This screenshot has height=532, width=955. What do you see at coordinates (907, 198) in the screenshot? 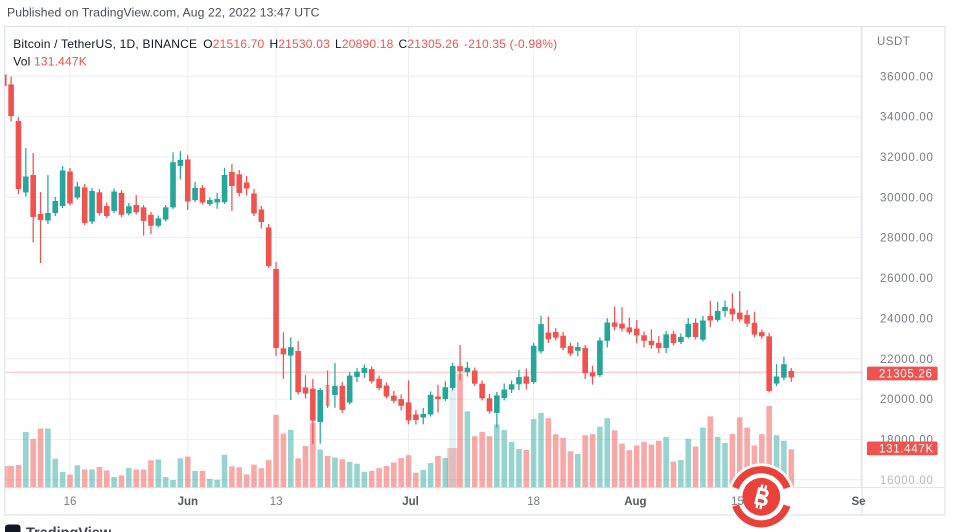
I see `svg-text: 30000.00` at bounding box center [907, 198].